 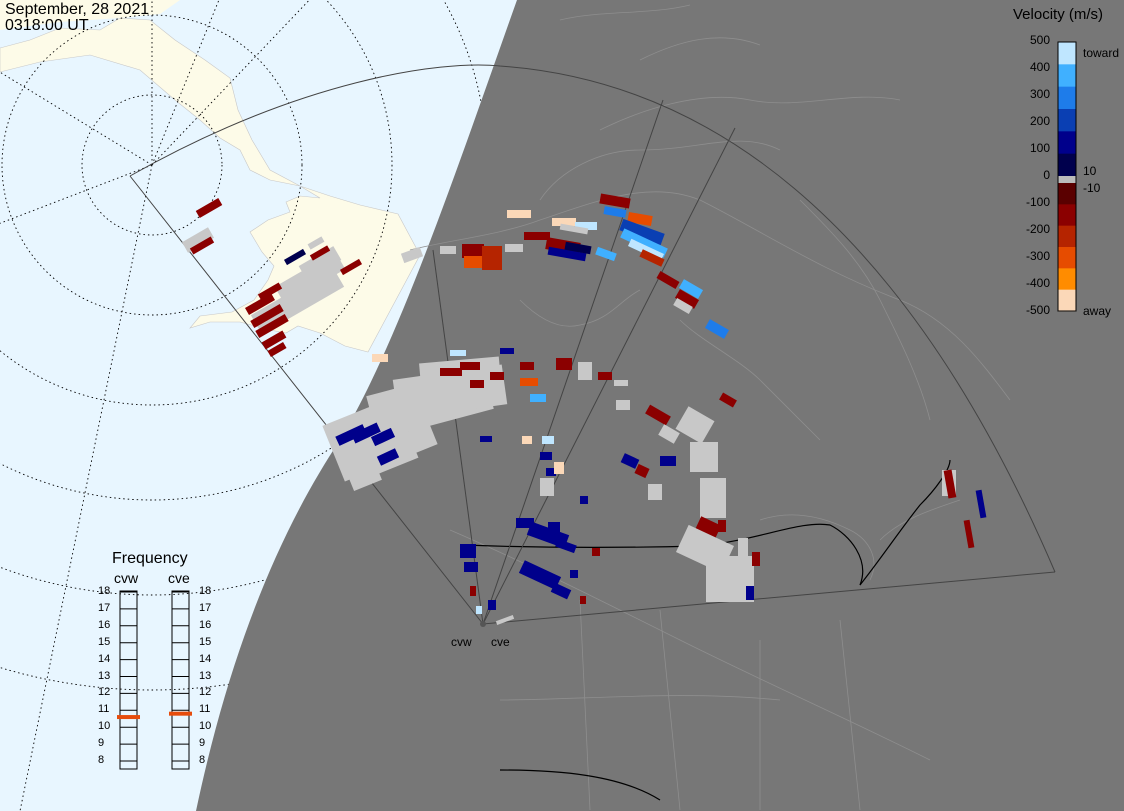 What do you see at coordinates (104, 658) in the screenshot?
I see `frequency-level-label: 14` at bounding box center [104, 658].